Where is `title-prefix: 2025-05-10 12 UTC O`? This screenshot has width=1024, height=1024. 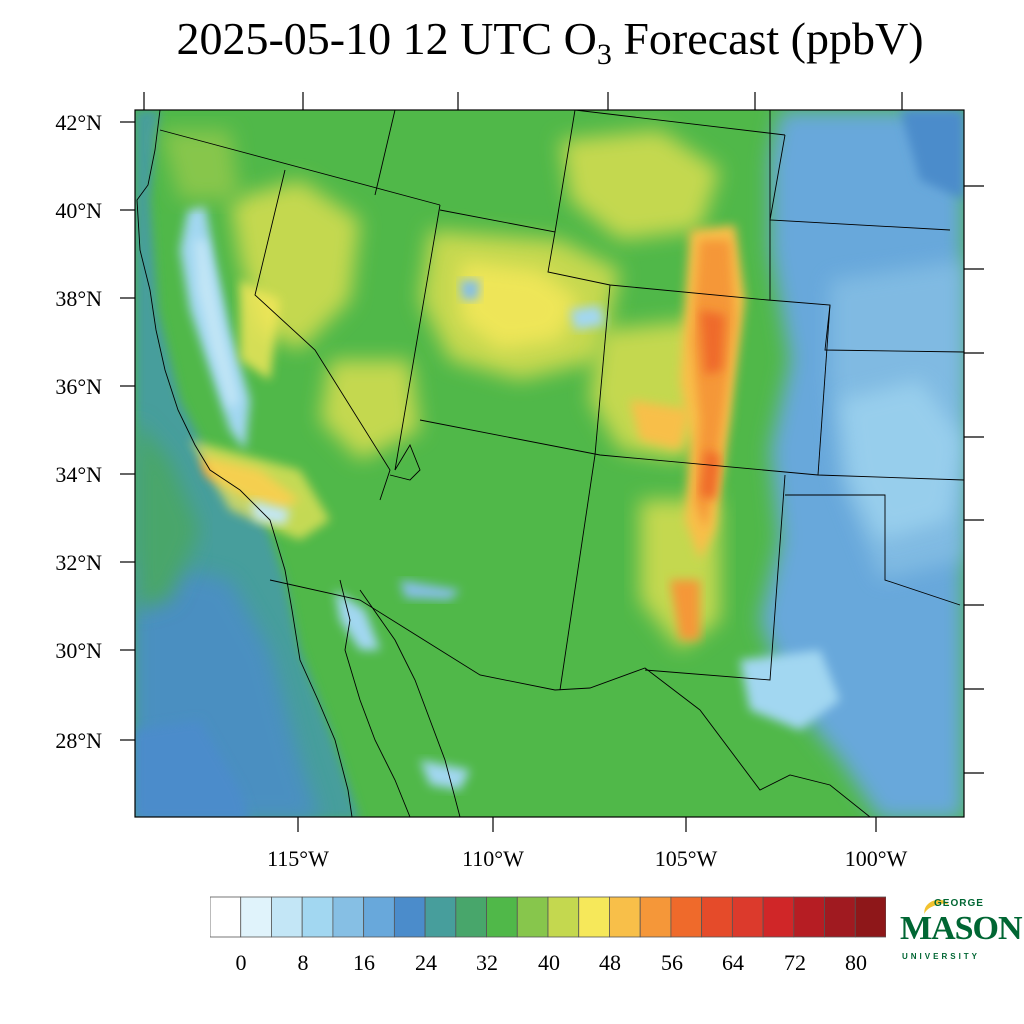 title-prefix: 2025-05-10 12 UTC O is located at coordinates (386, 38).